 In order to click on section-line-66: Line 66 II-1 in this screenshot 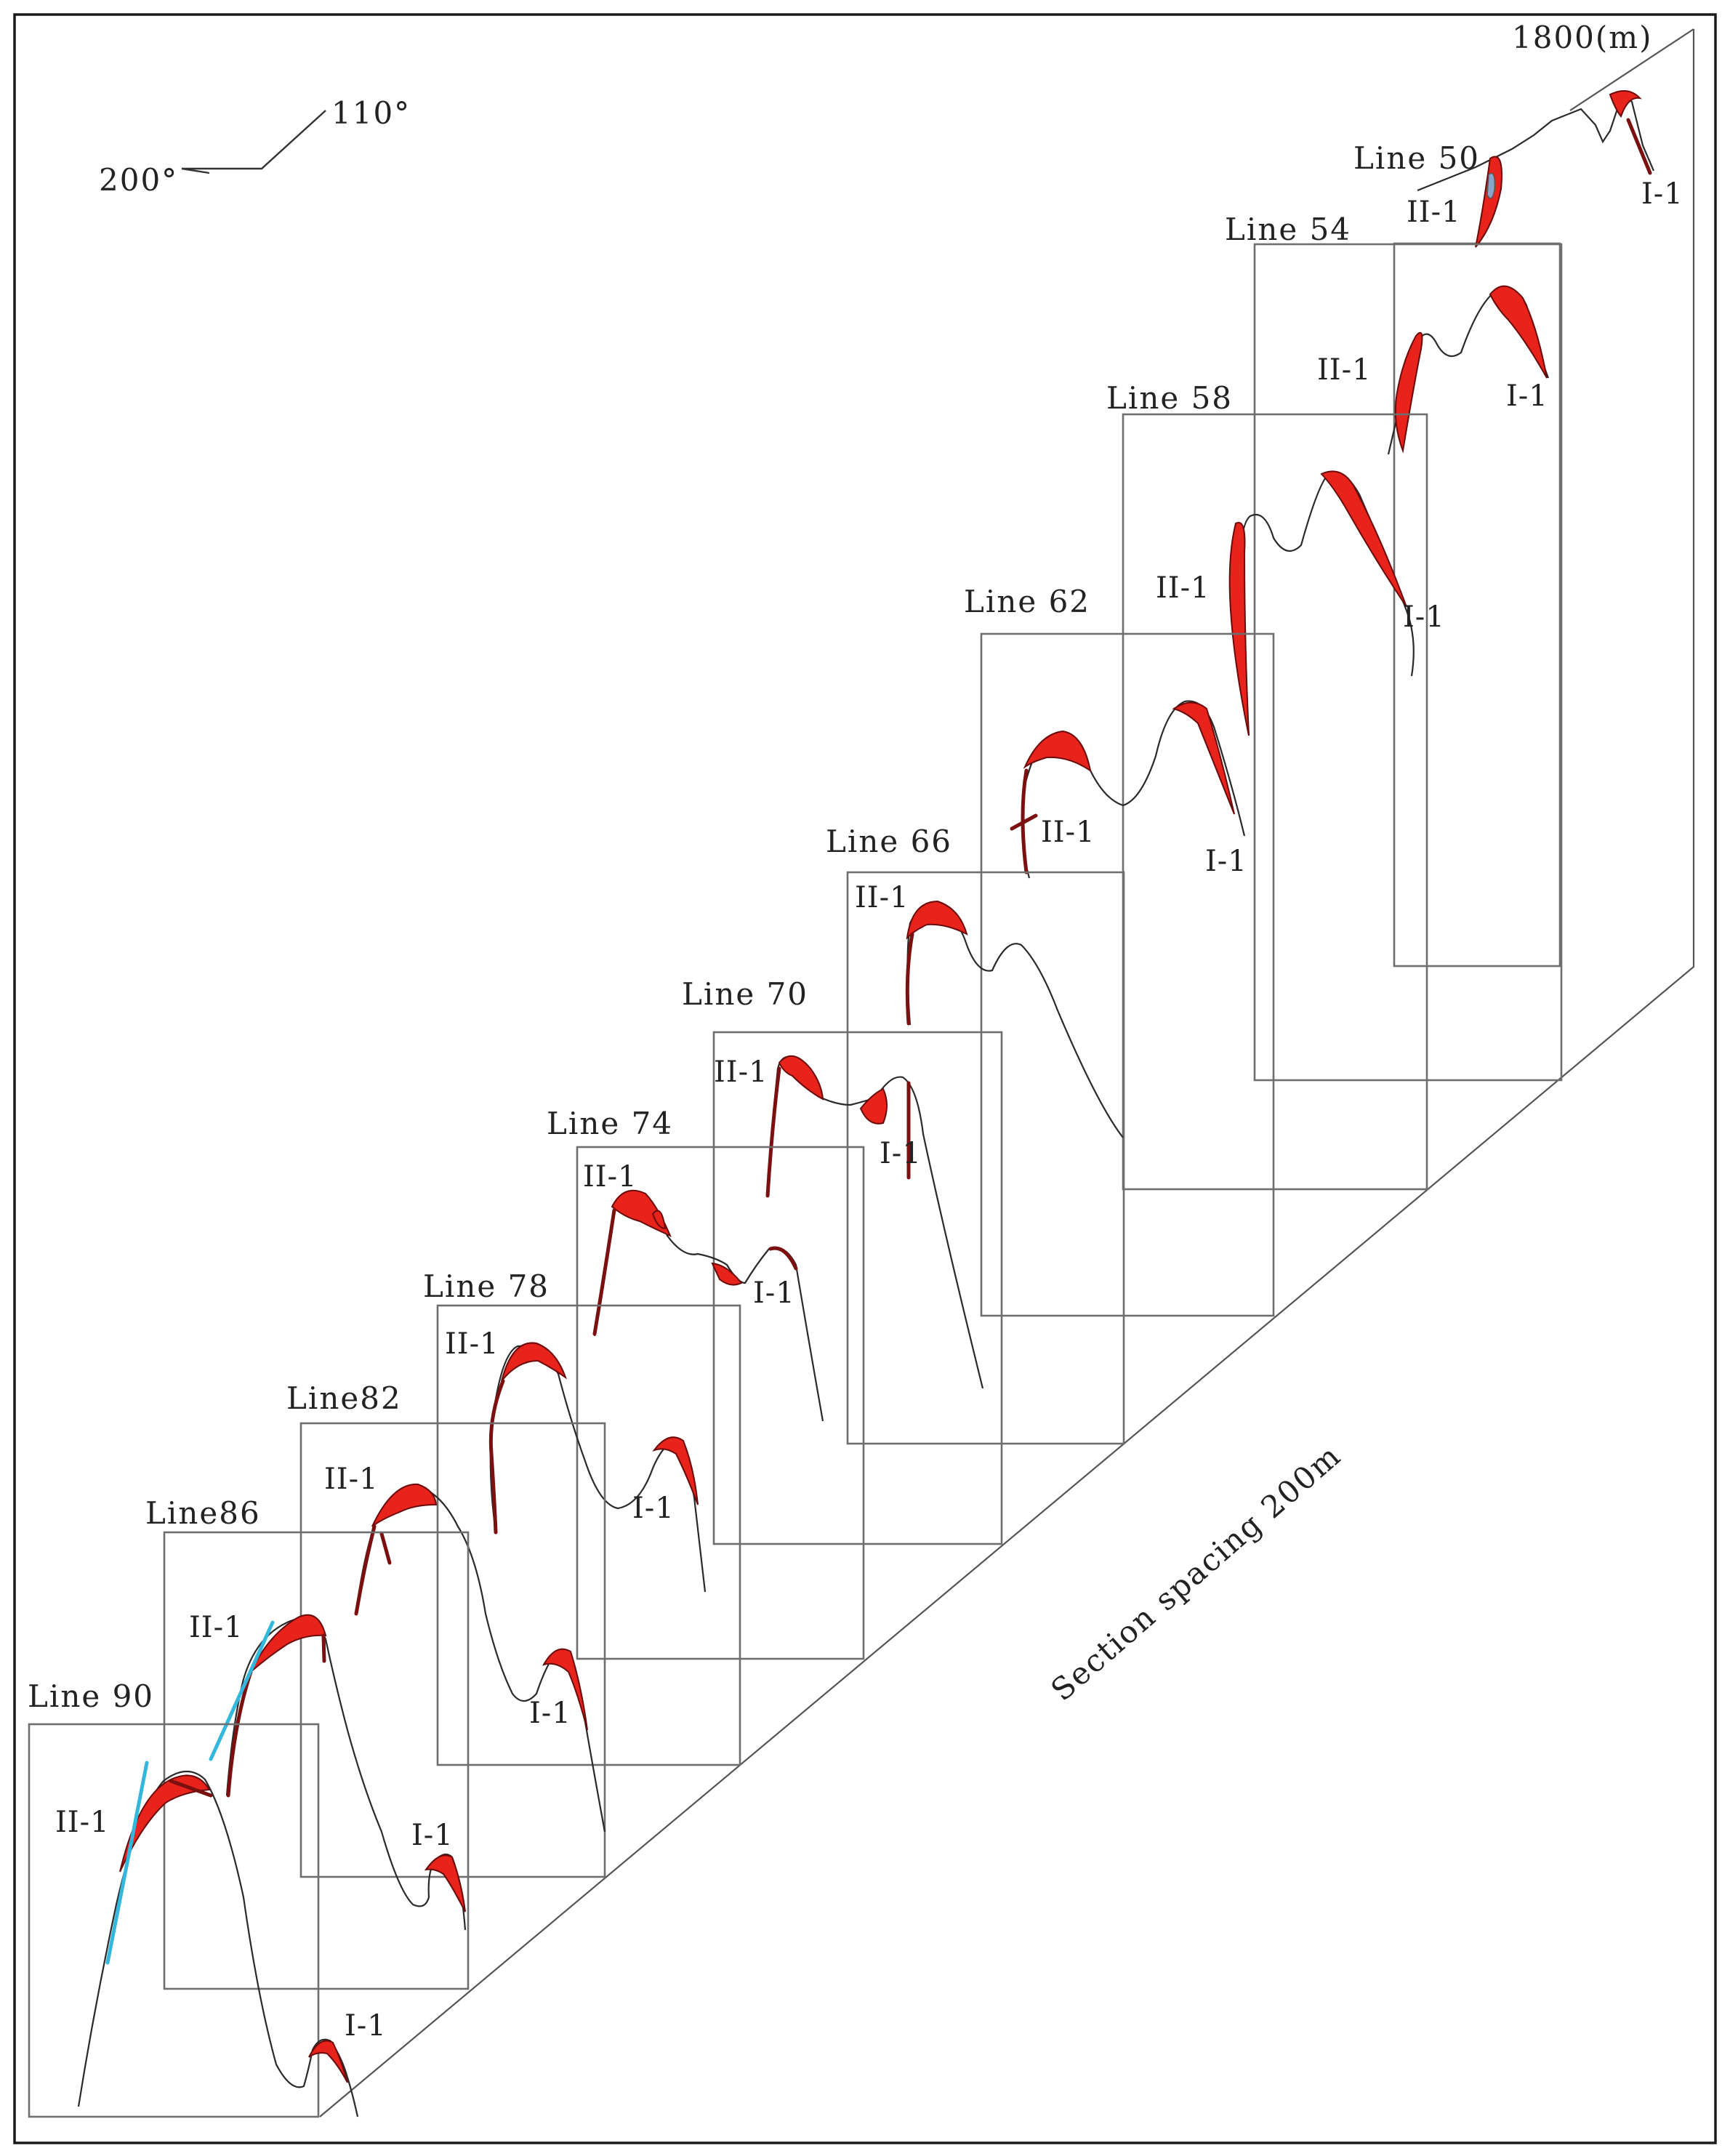, I will do `click(975, 1134)`.